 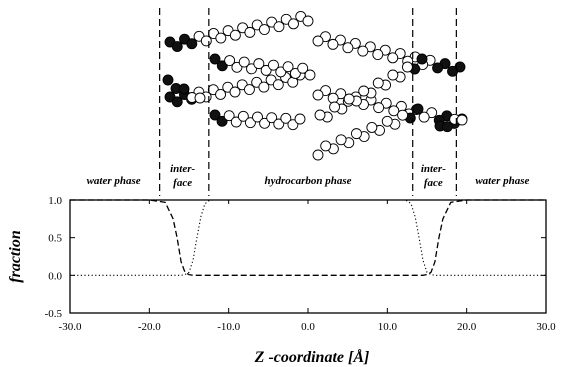 I want to click on region-label: hydrocarbon phase, so click(x=307, y=181).